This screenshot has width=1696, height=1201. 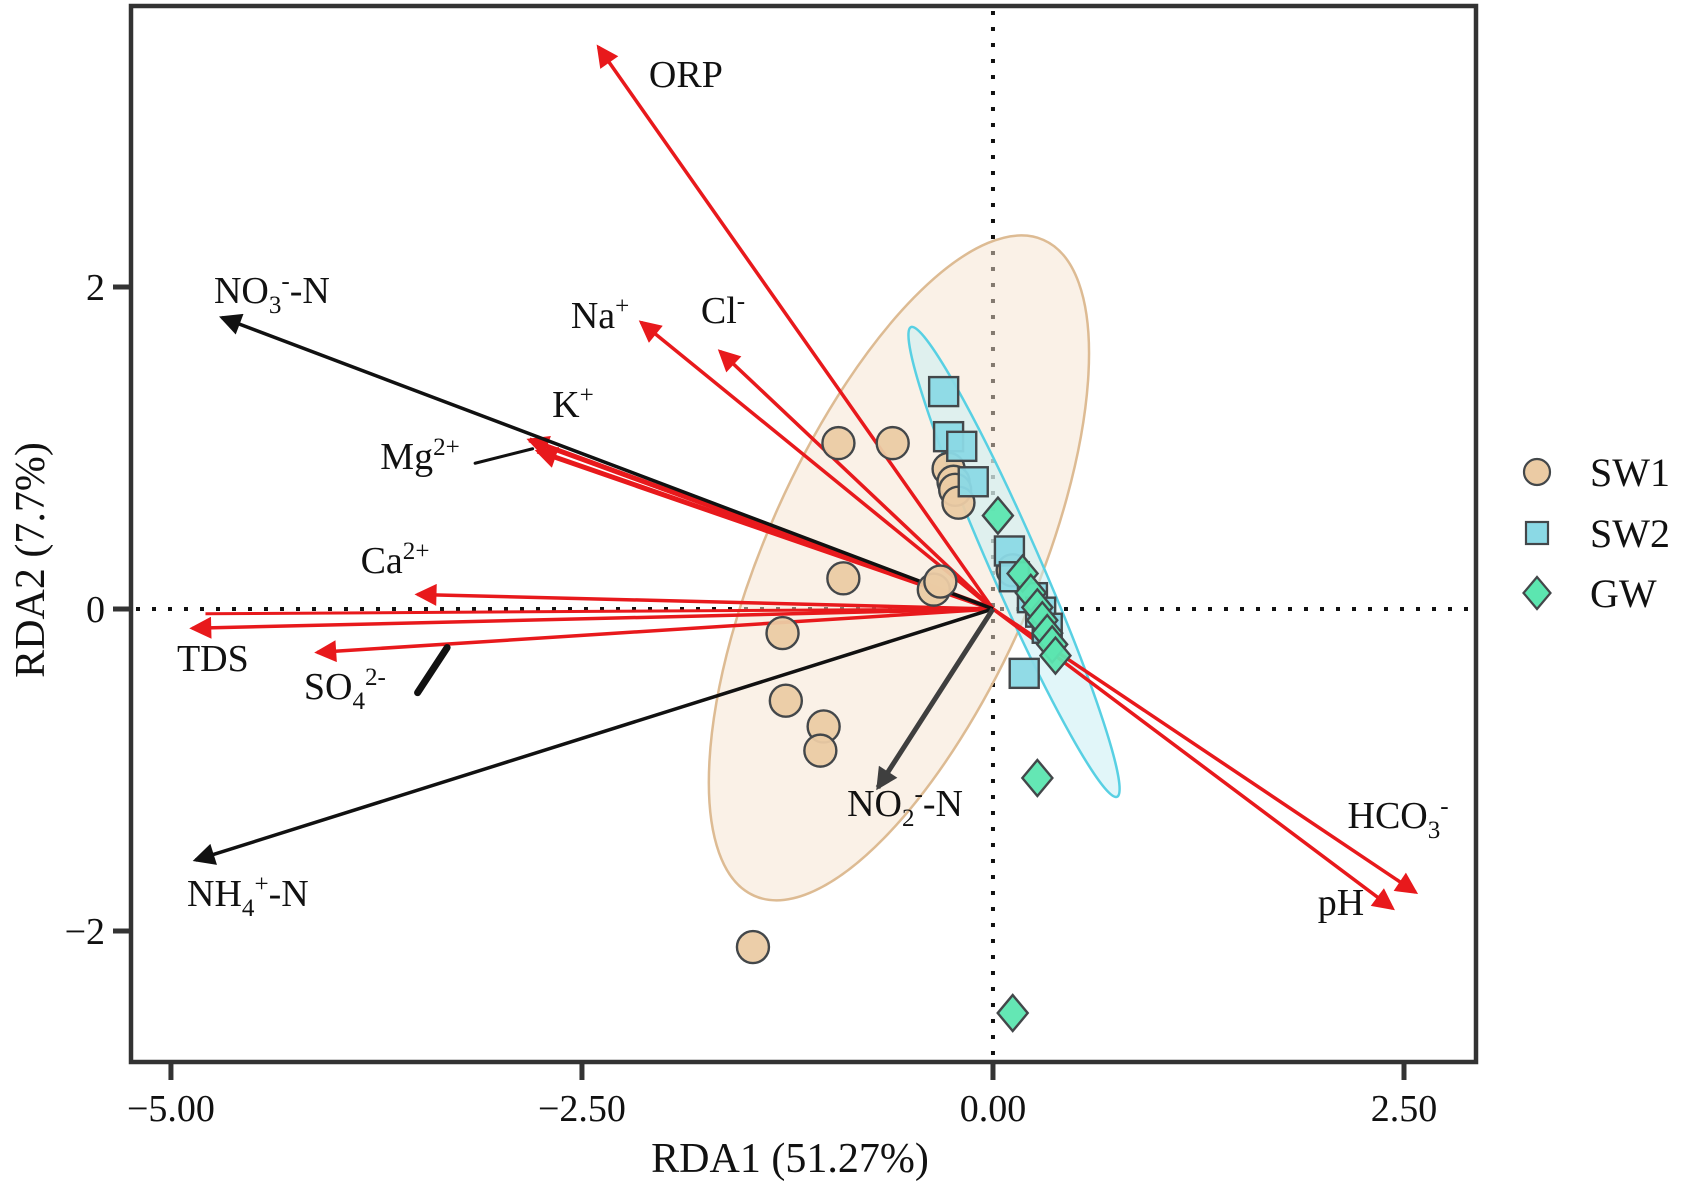 I want to click on arrow-nh4, so click(x=593, y=736).